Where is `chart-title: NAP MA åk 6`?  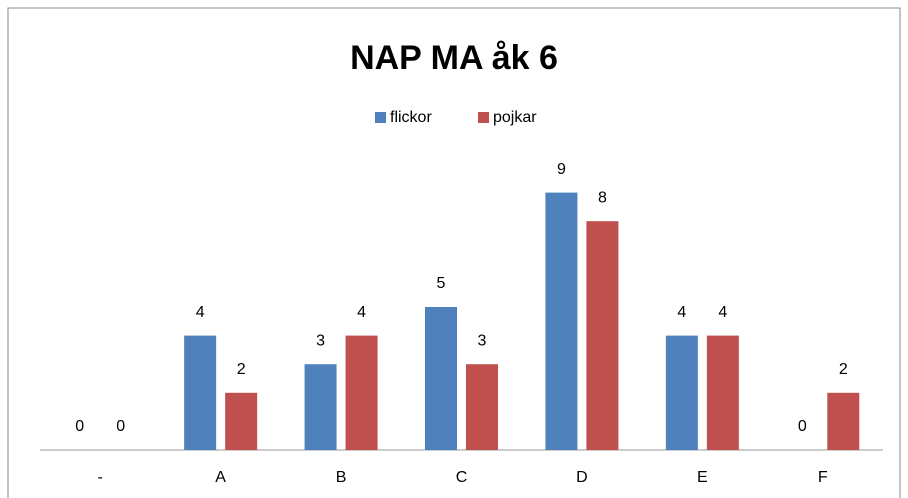 chart-title: NAP MA åk 6 is located at coordinates (454, 58).